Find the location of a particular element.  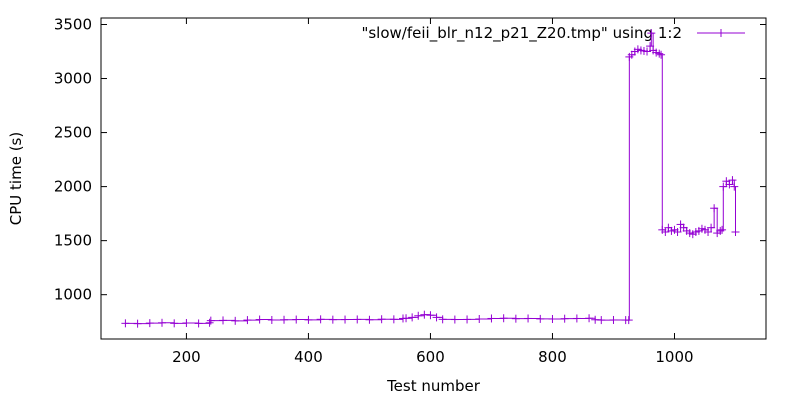

y-tick-label: 1000 is located at coordinates (73, 295).